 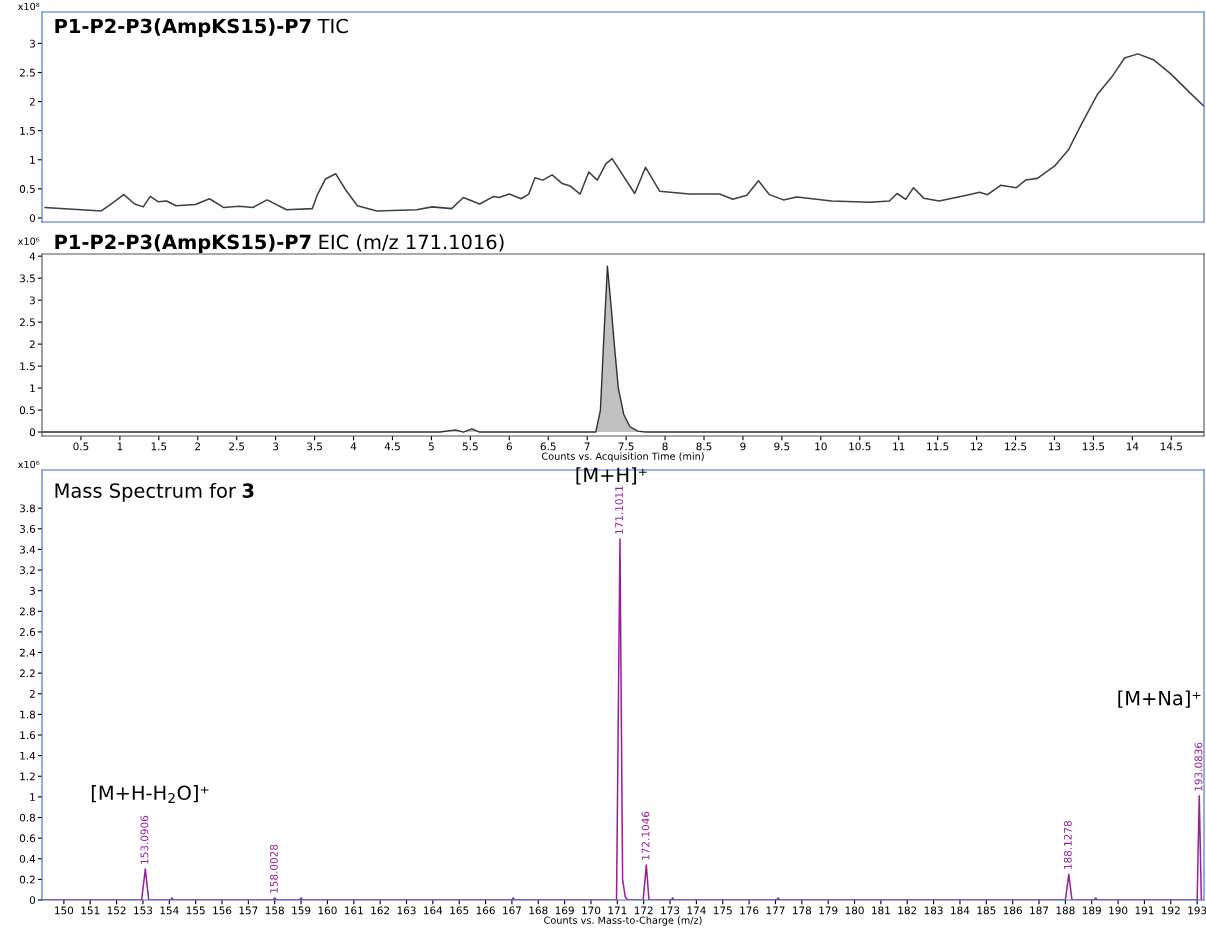 What do you see at coordinates (116, 910) in the screenshot?
I see `x-tick-label: 152` at bounding box center [116, 910].